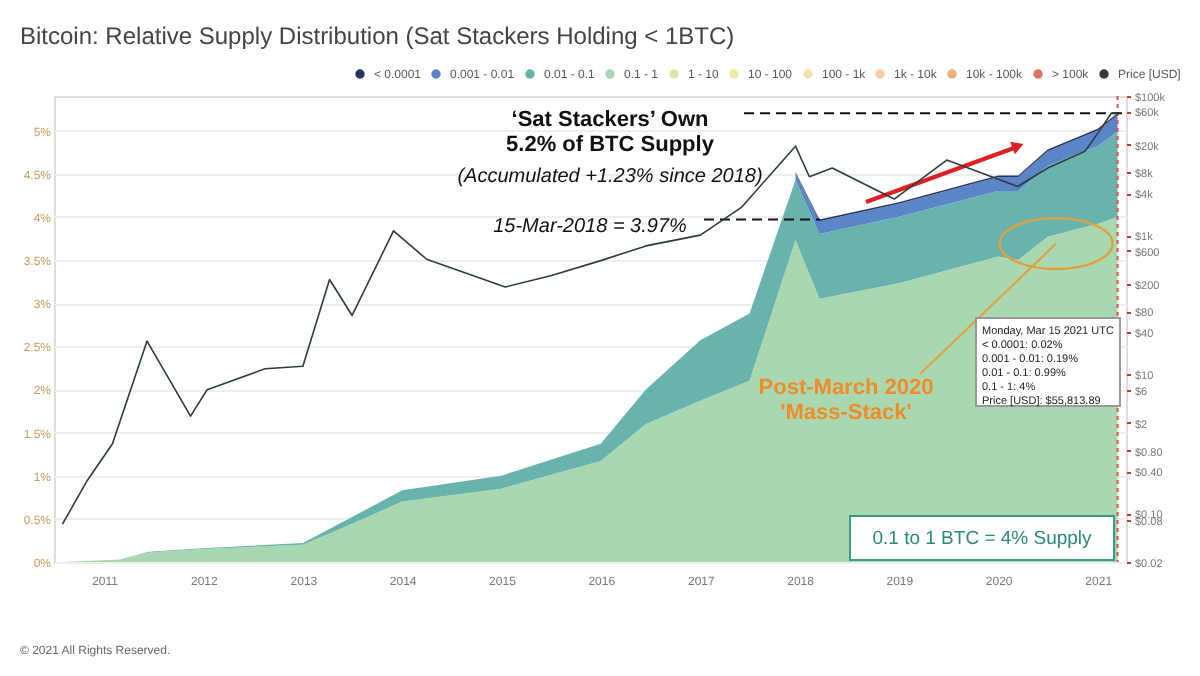 This screenshot has height=676, width=1200. Describe the element at coordinates (610, 177) in the screenshot. I see `annotation: (Accumulated +1.23% since 2018)` at that location.